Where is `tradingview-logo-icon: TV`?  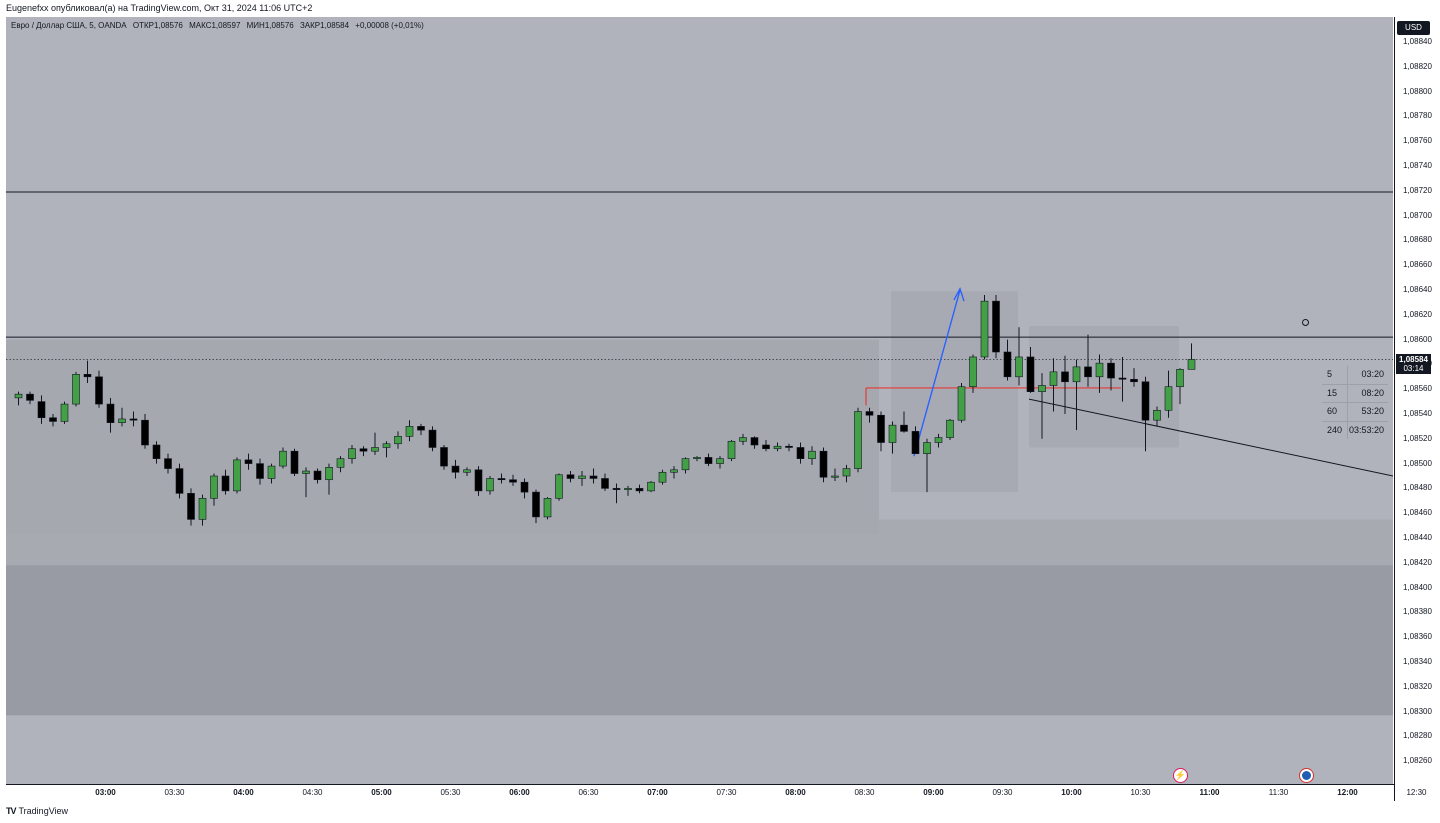 tradingview-logo-icon: TV is located at coordinates (11, 811).